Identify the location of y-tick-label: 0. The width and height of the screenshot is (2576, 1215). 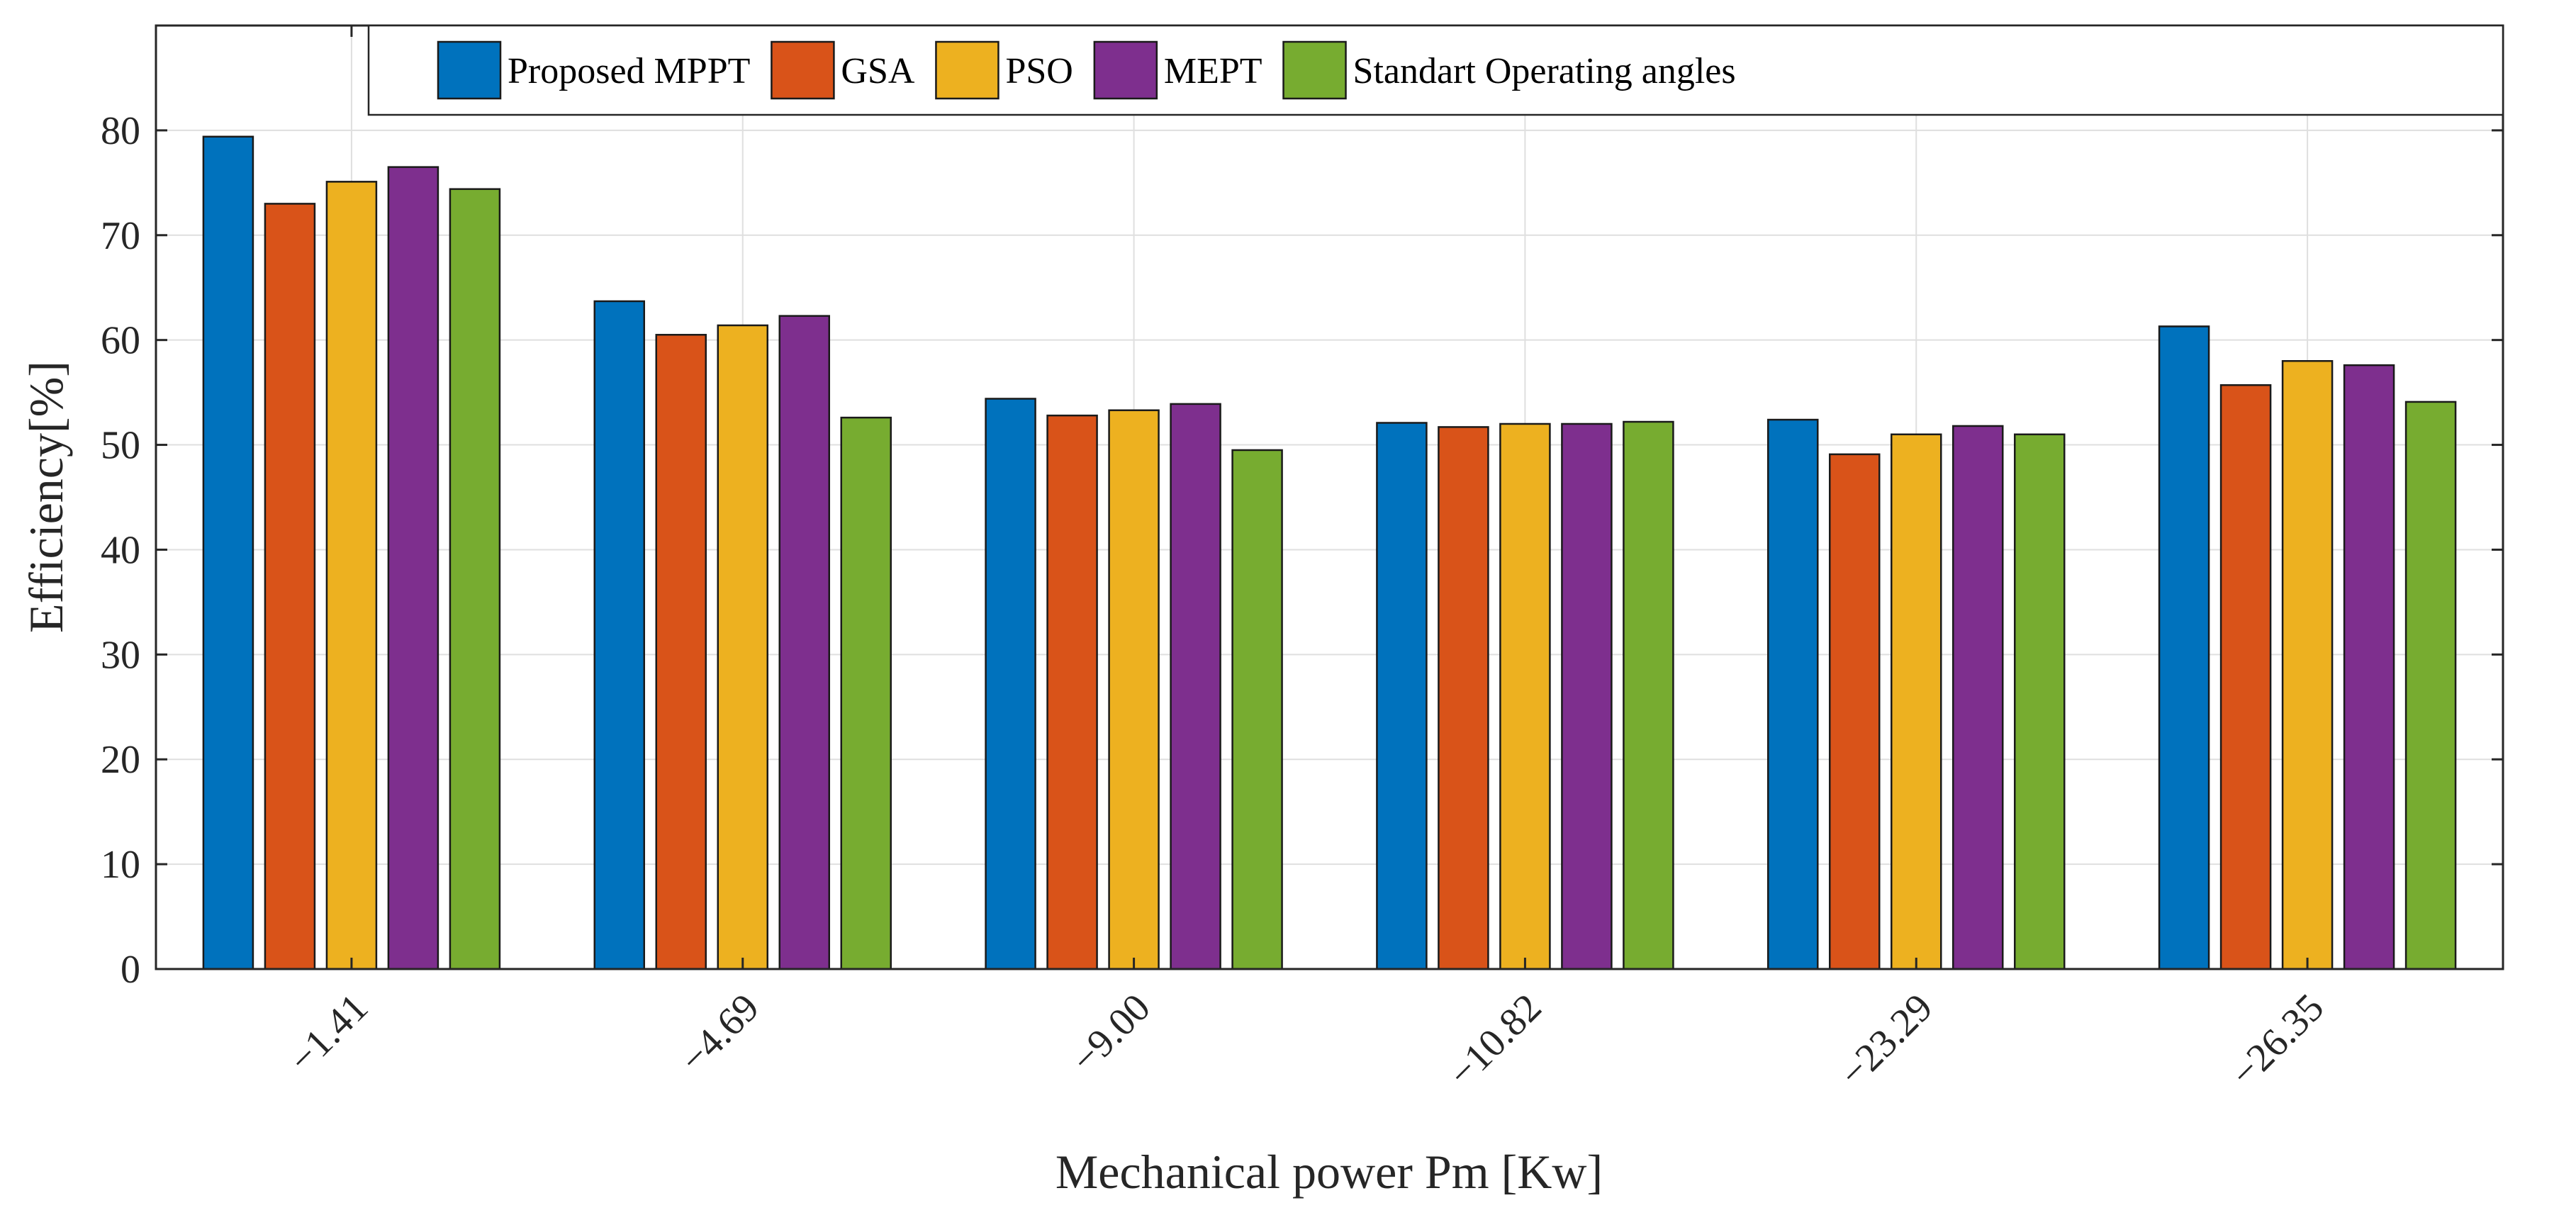
(131, 970).